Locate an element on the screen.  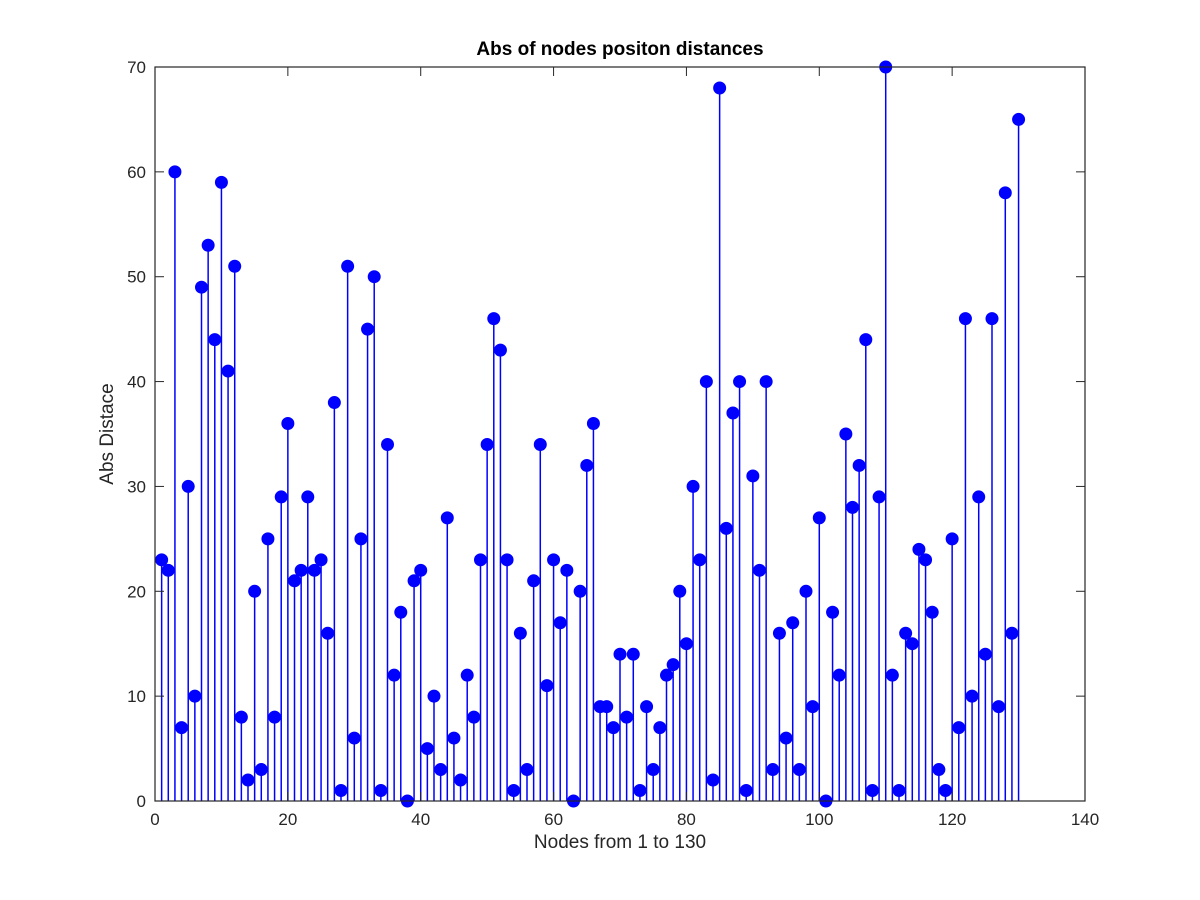
x-tick-label: 120 is located at coordinates (952, 819).